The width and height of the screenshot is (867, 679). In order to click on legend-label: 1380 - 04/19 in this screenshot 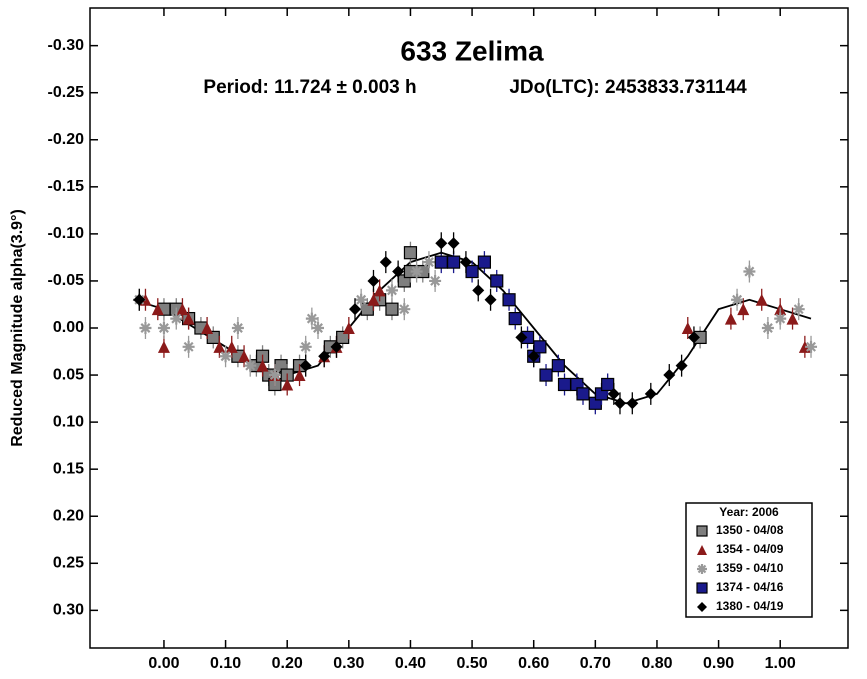, I will do `click(750, 606)`.